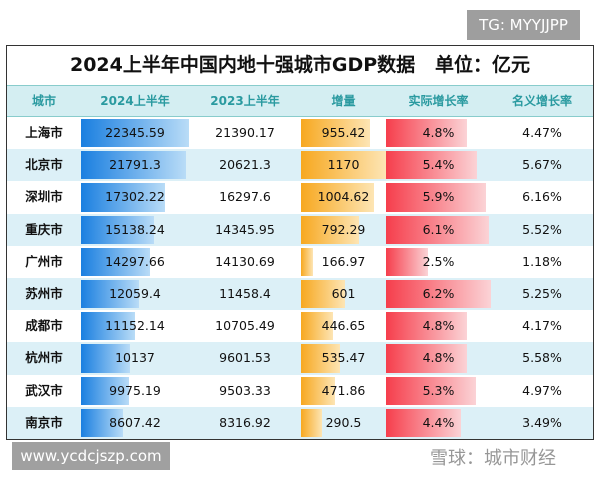 This screenshot has height=480, width=600. What do you see at coordinates (300, 133) in the screenshot?
I see `table-row: 上海市 22345.59 21390.17 955.42 4.8% 4.47%` at bounding box center [300, 133].